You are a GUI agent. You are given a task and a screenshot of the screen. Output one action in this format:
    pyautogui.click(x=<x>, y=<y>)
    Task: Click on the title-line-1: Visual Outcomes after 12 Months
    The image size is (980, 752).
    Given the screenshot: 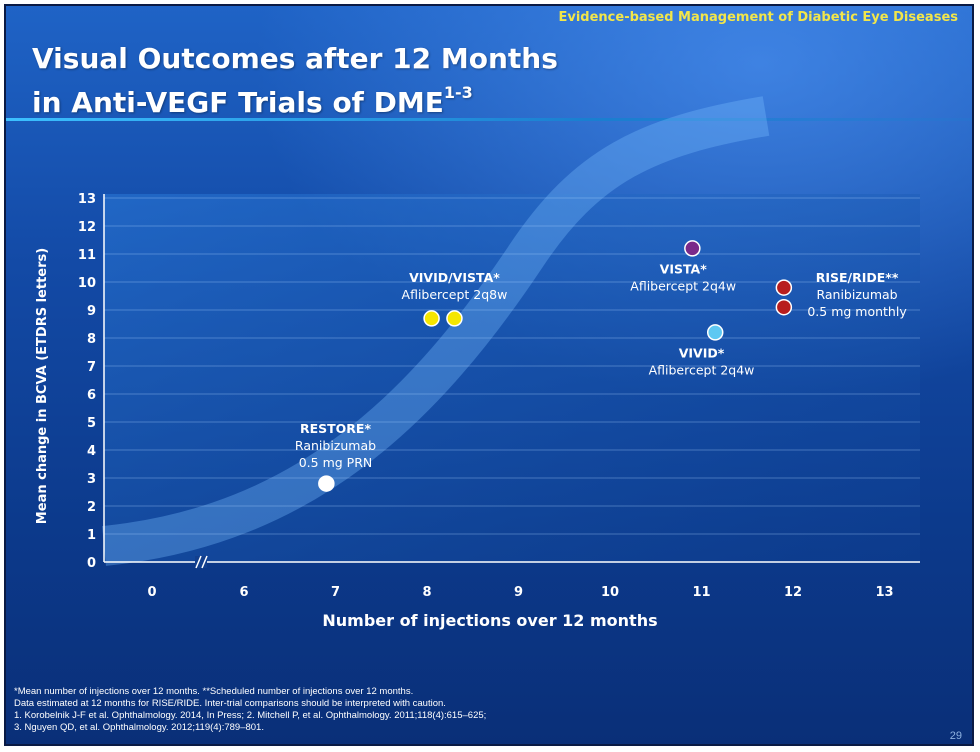 What is the action you would take?
    pyautogui.click(x=295, y=58)
    